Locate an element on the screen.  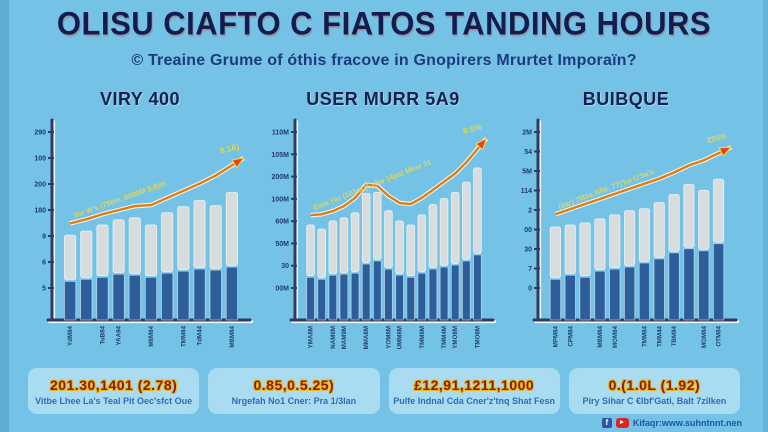
svg-text: MAM9M is located at coordinates (344, 337).